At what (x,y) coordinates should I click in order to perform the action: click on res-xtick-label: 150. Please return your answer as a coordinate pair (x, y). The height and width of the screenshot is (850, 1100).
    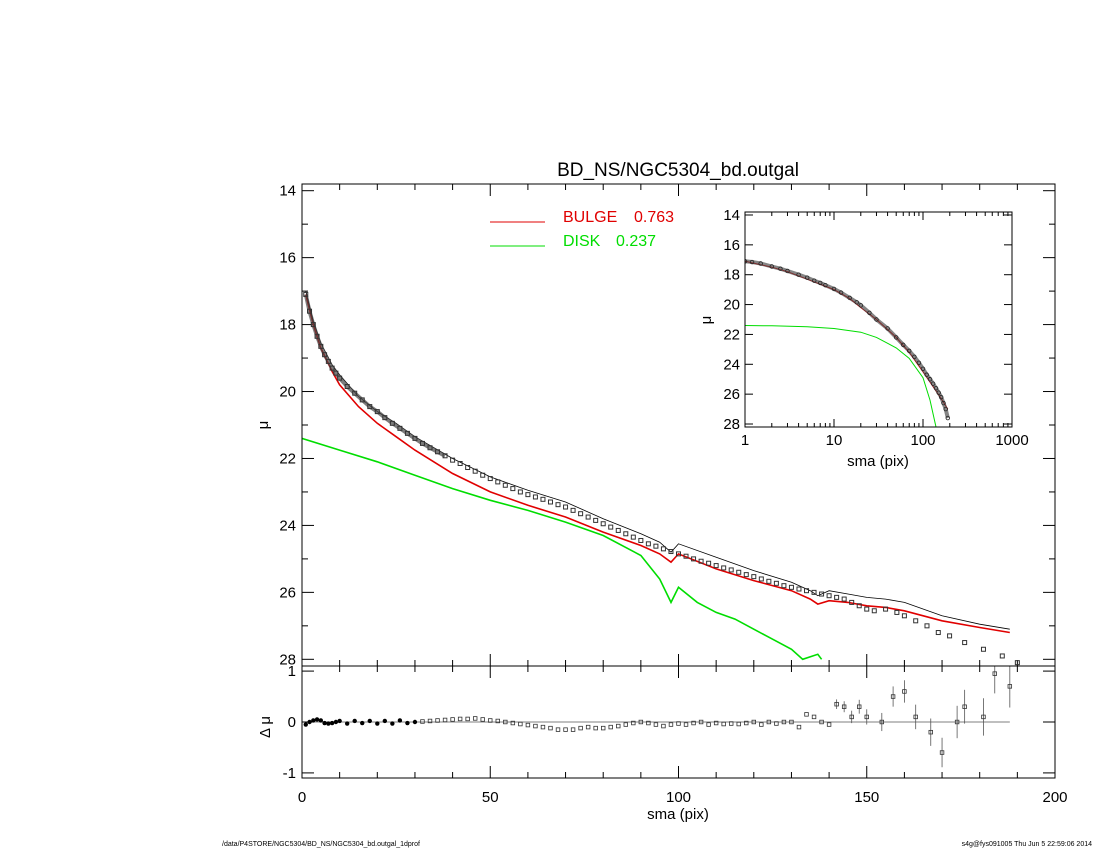
    Looking at the image, I should click on (866, 797).